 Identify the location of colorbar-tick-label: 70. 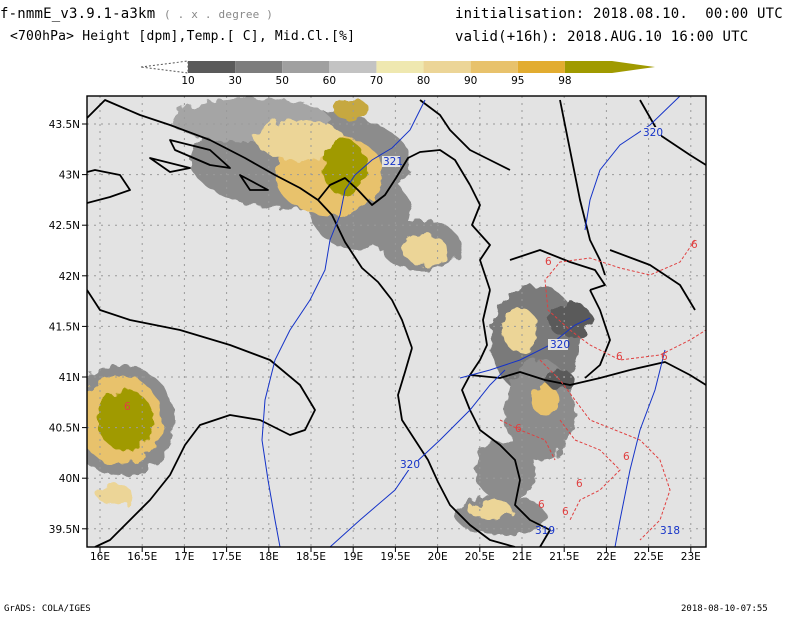
(376, 81).